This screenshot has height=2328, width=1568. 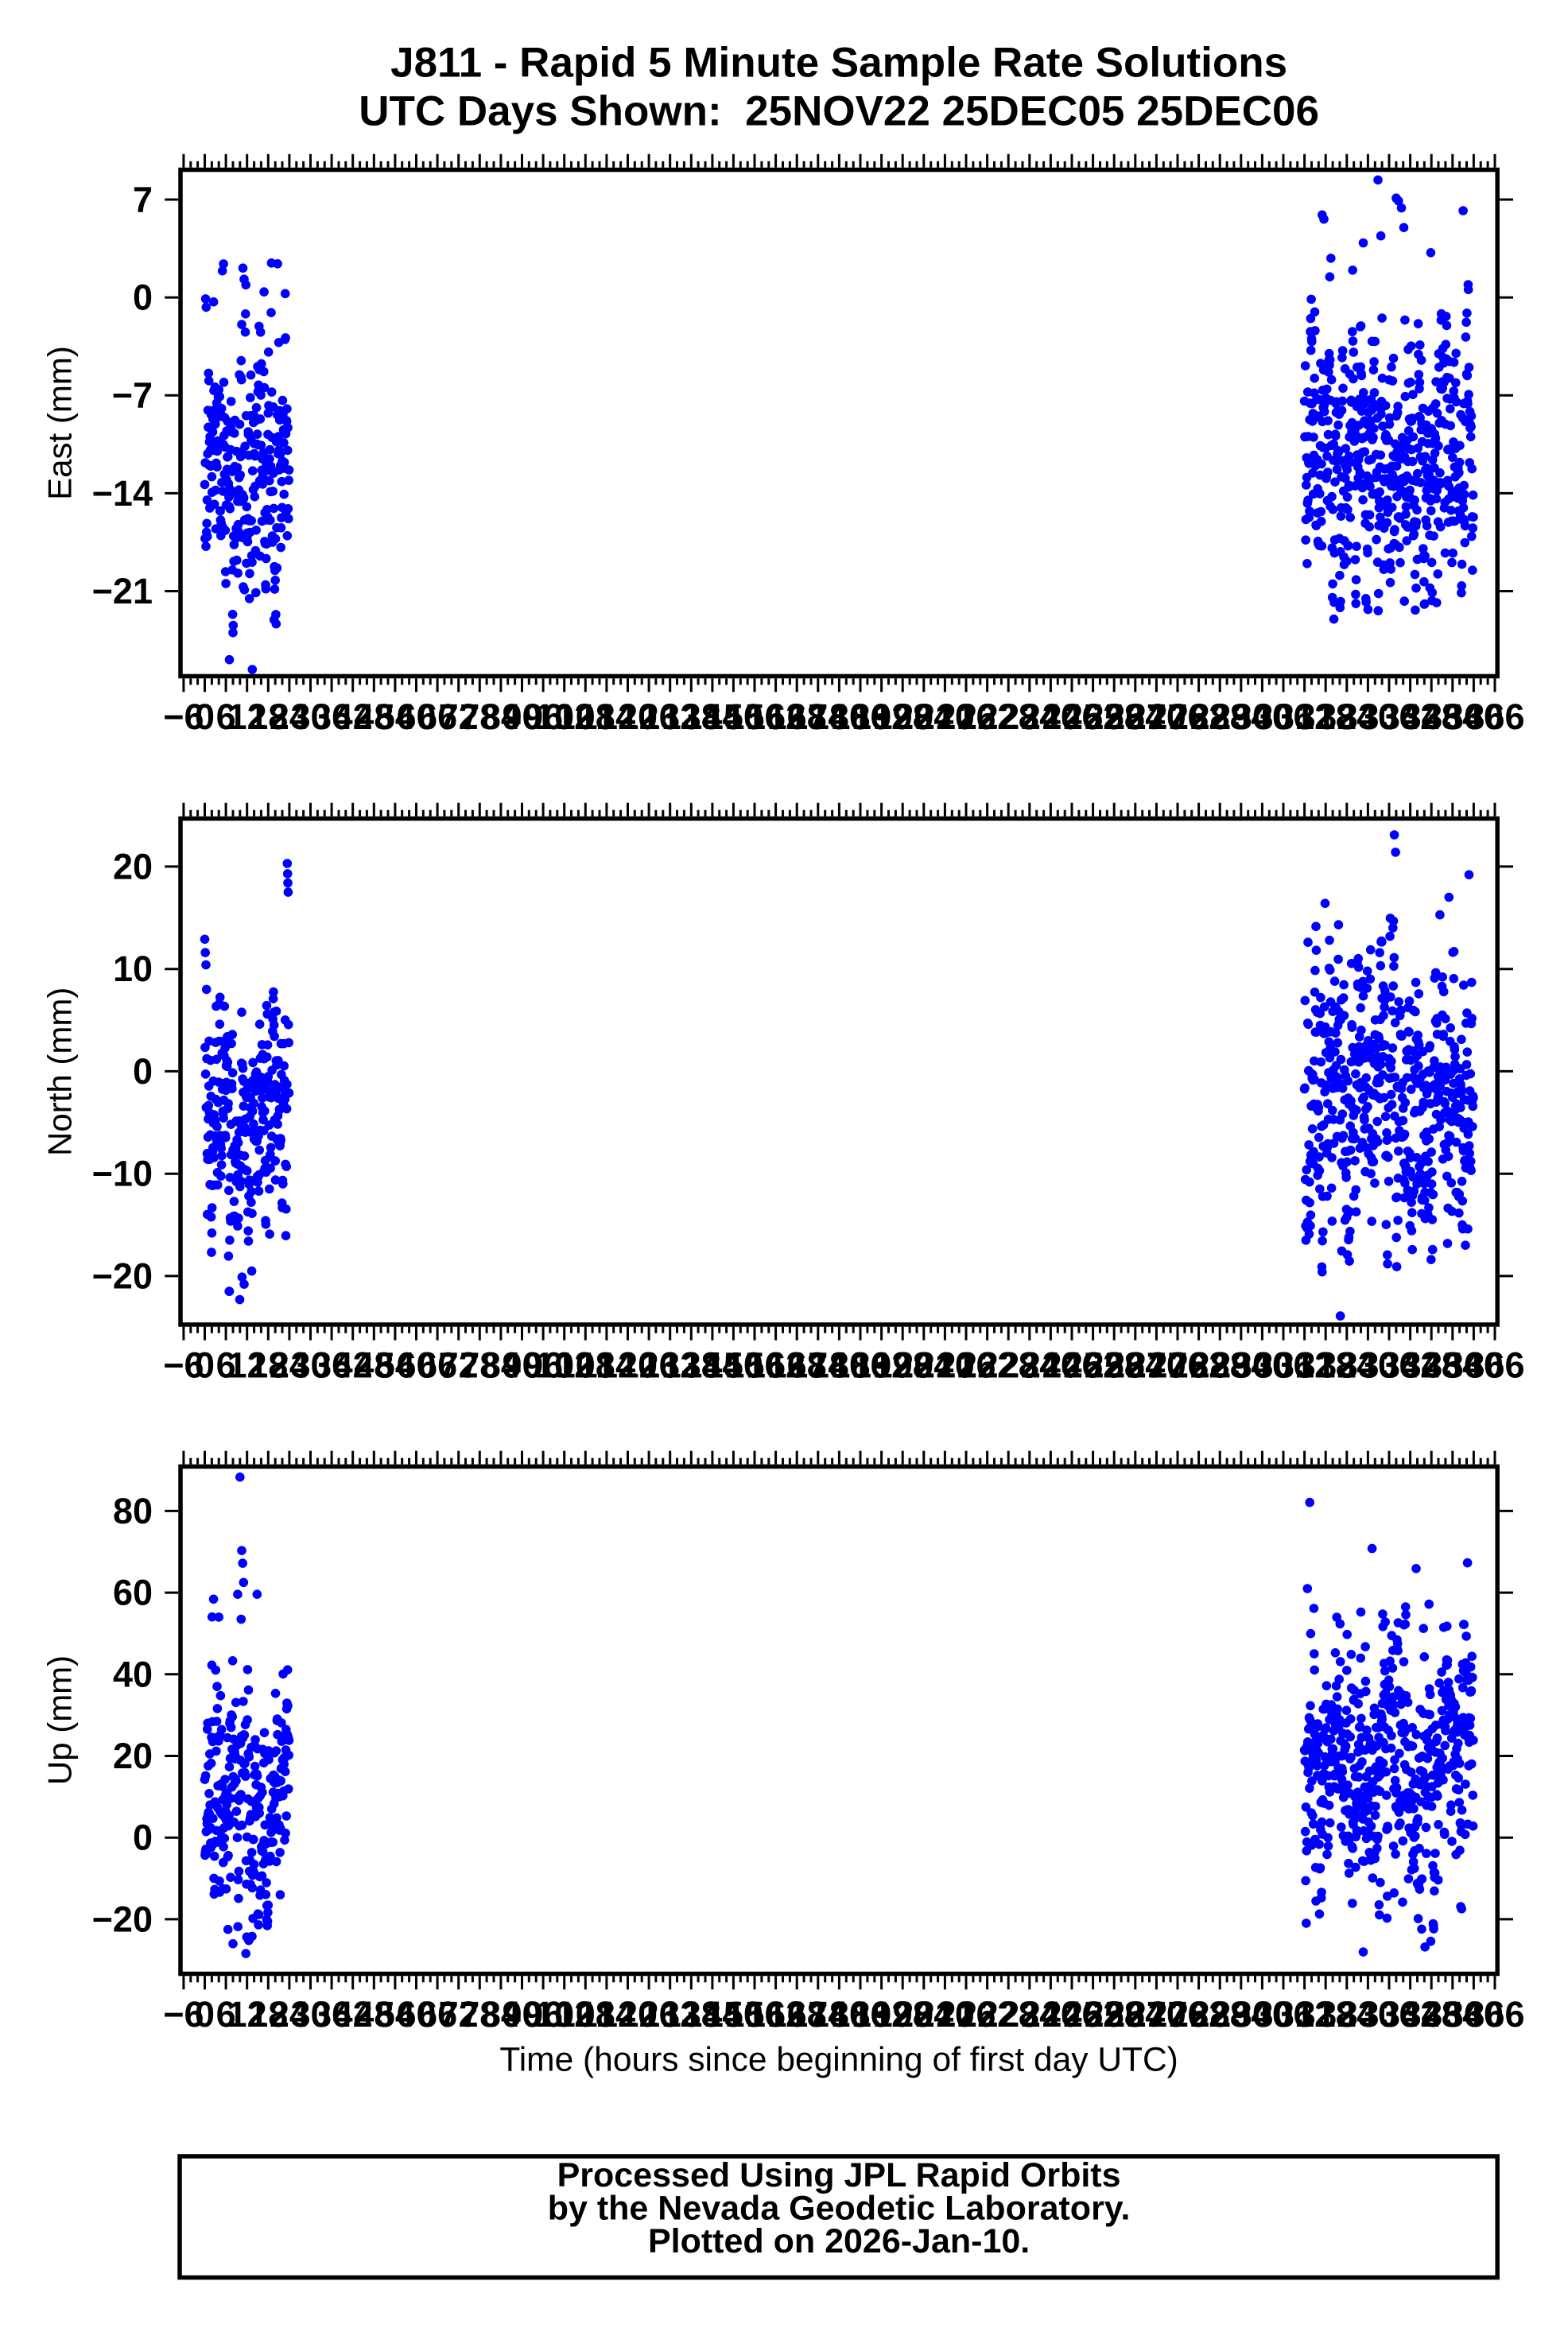 What do you see at coordinates (60, 1720) in the screenshot?
I see `svg-text: Up (mm)` at bounding box center [60, 1720].